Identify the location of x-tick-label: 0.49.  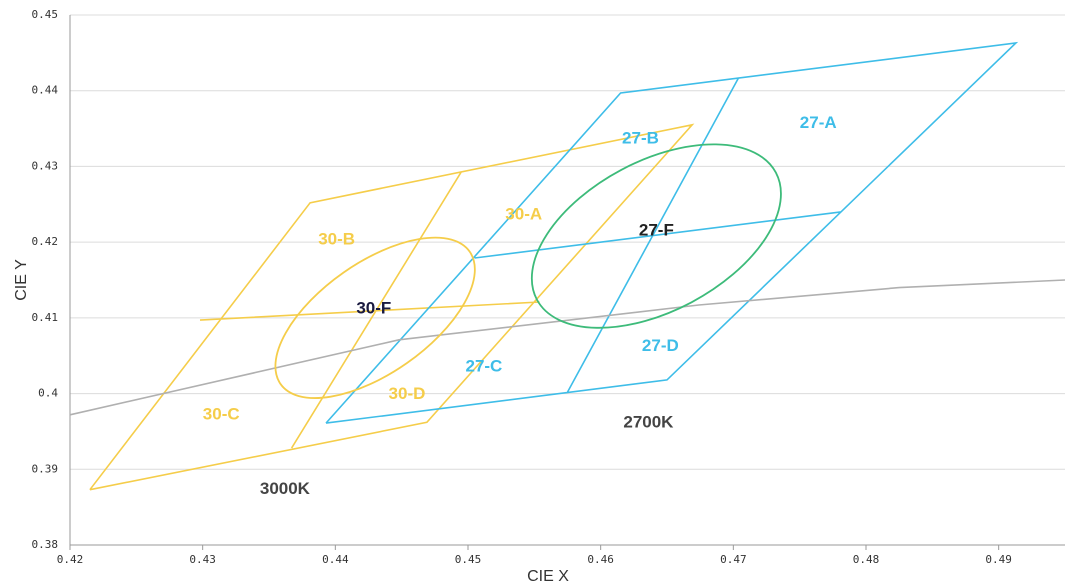
(998, 559).